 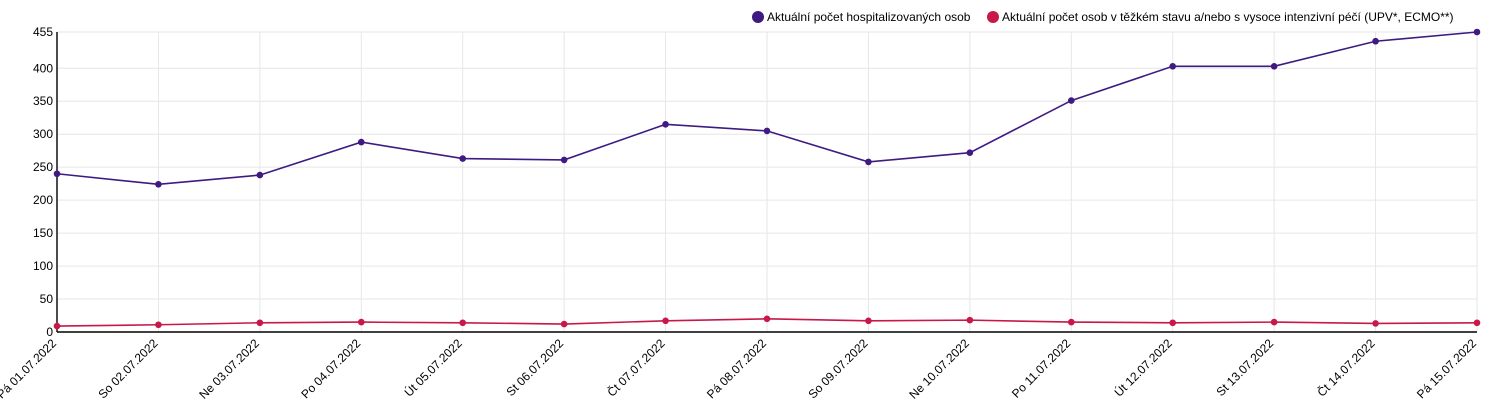 I want to click on x-tick-label-10: Po 11.07.2022, so click(x=1041, y=368).